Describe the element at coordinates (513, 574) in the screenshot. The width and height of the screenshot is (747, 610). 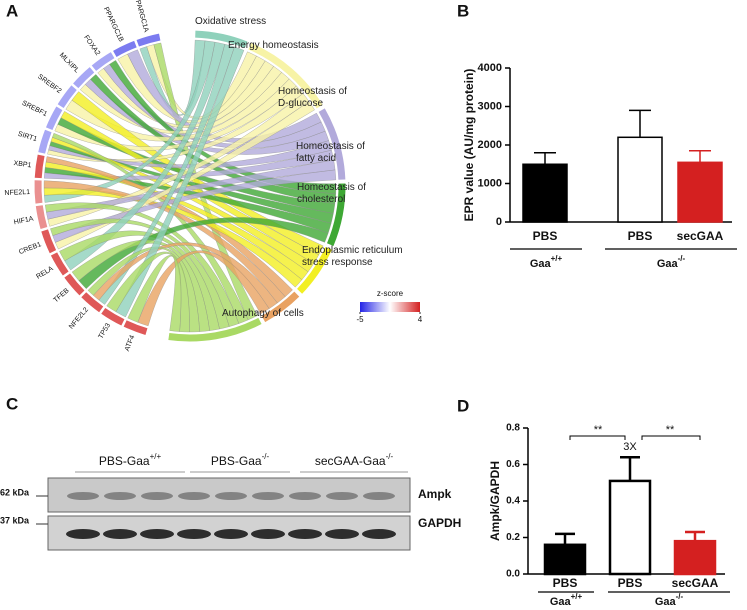
I see `y-tick-label: 0.0` at that location.